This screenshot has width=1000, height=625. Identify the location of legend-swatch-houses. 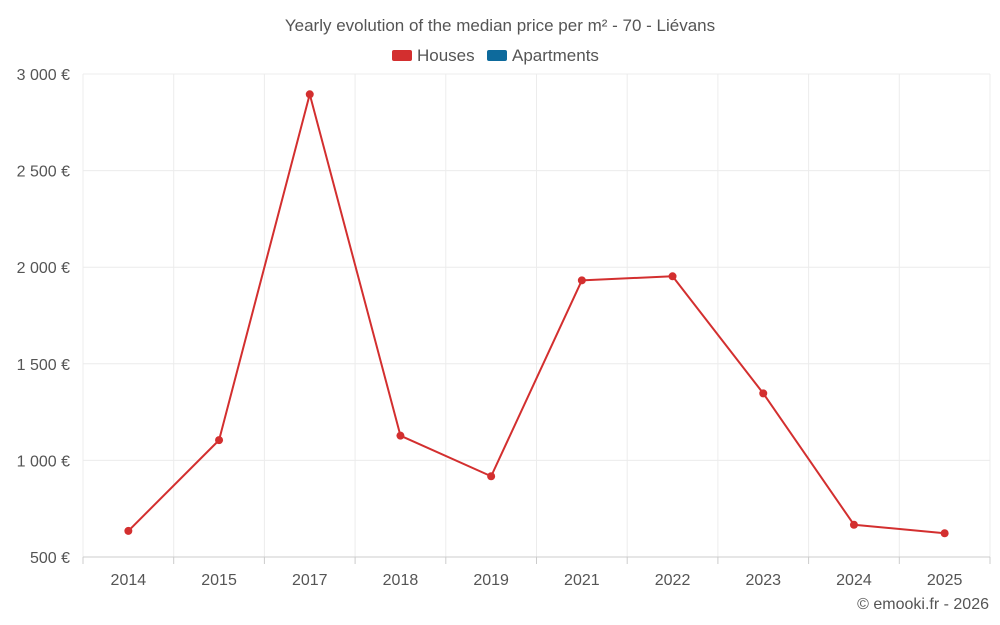
(402, 55).